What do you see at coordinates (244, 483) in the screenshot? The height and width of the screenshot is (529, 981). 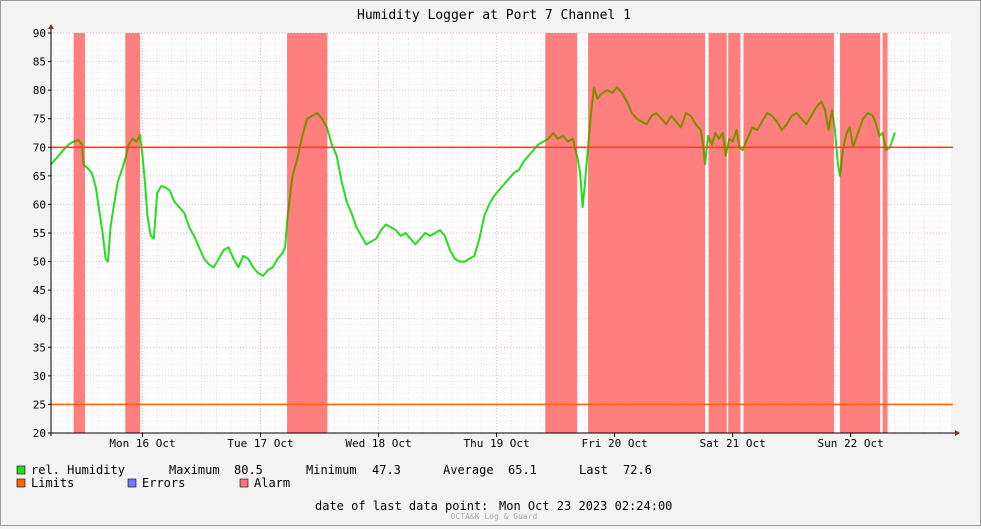 I see `legend-alarm-swatch` at bounding box center [244, 483].